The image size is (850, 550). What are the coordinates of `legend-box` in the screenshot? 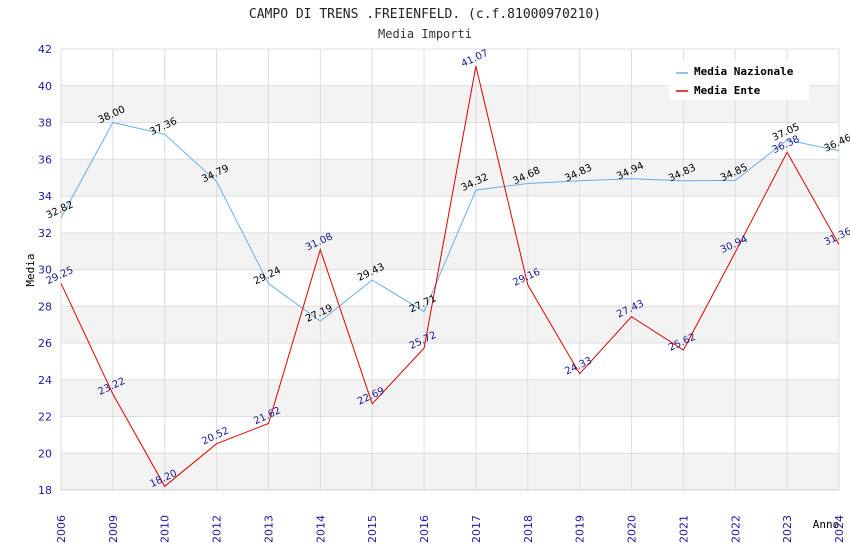 It's located at (739, 80).